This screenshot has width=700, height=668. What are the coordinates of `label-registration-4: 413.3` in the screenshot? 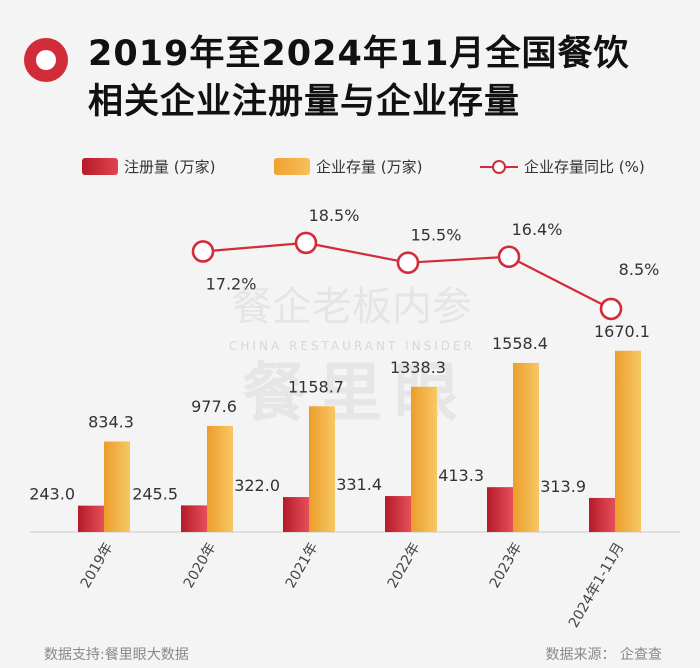 It's located at (461, 475).